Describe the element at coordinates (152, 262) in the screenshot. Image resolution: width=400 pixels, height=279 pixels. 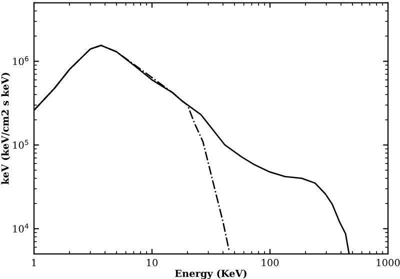
I see `x-tick-label: 10` at that location.